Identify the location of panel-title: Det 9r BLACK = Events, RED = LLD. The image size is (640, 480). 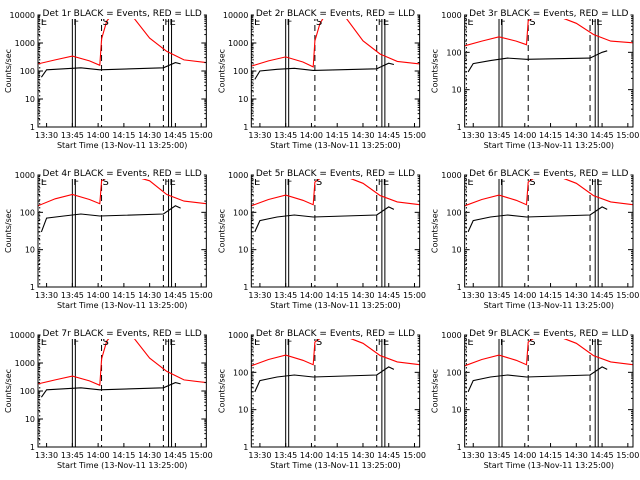
(548, 334).